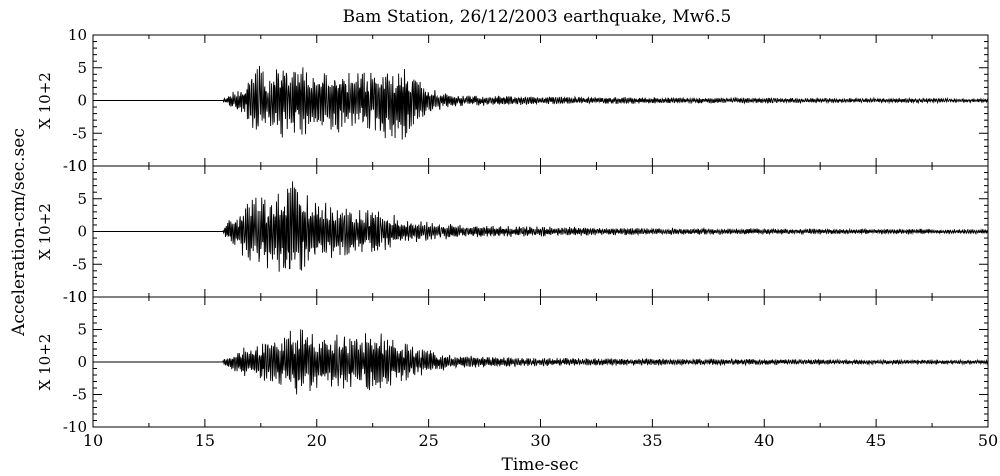 The image size is (1000, 476). I want to click on x-axis: 10 15 20 25 30 35 40 45 50, so click(540, 440).